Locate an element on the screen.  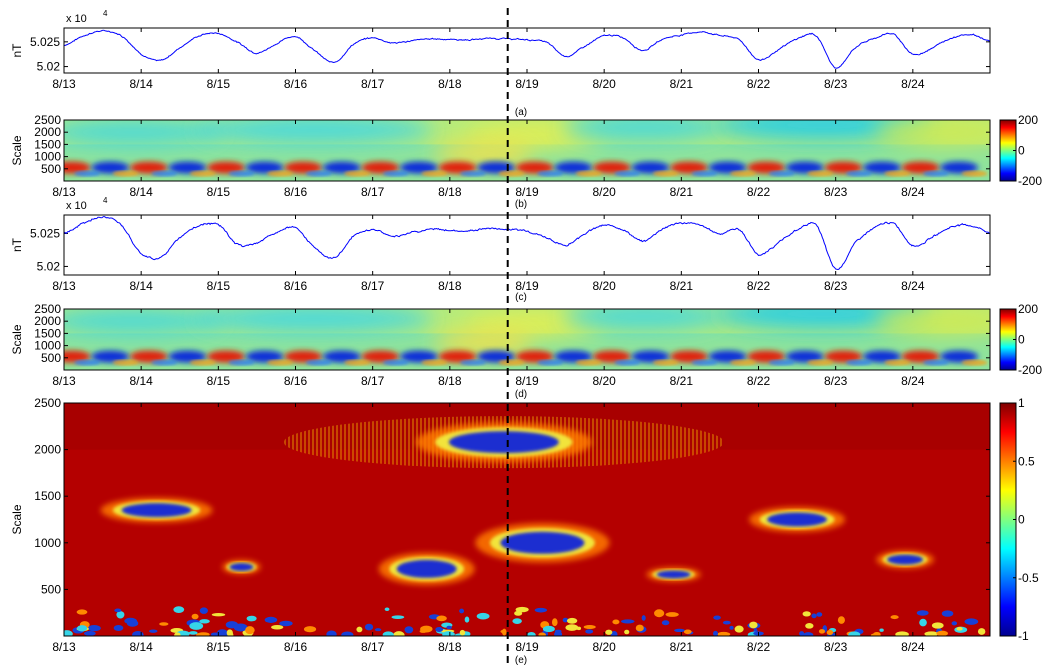
y-tick-label: 2500 is located at coordinates (47, 403).